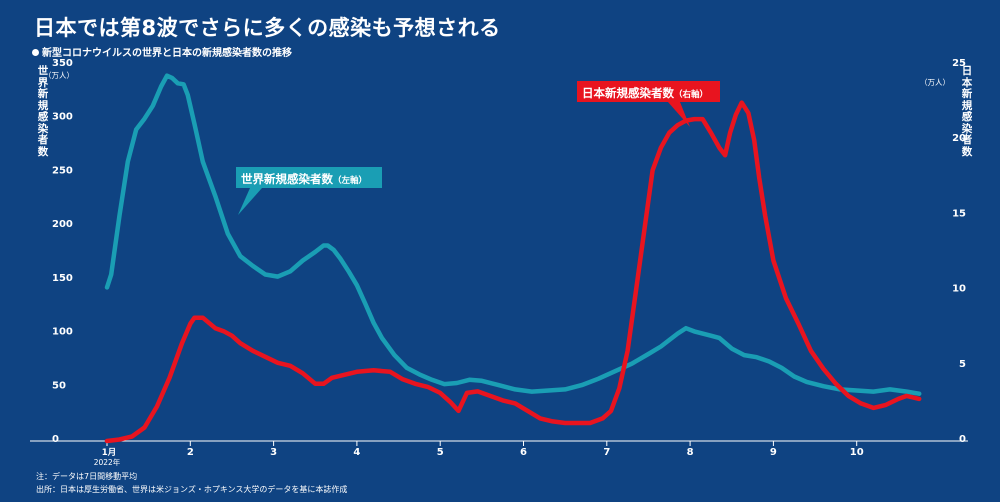 This screenshot has height=502, width=1000. What do you see at coordinates (350, 180) in the screenshot?
I see `world-series-label-axis-note: （左軸）` at bounding box center [350, 180].